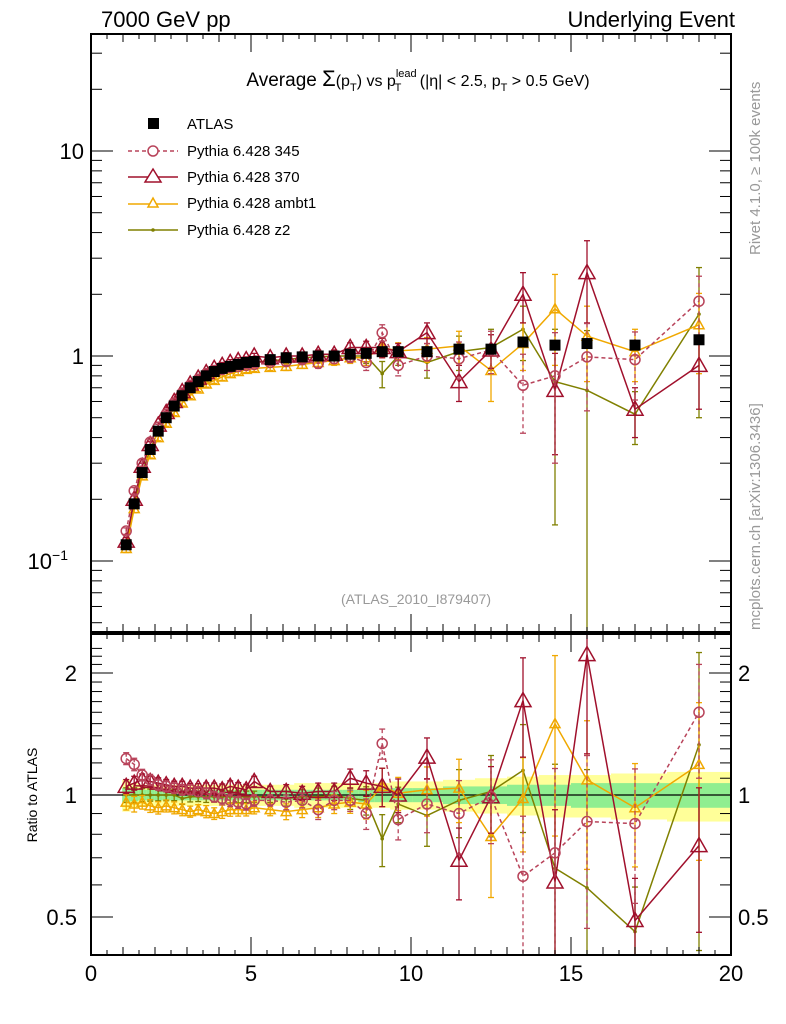  What do you see at coordinates (755, 168) in the screenshot?
I see `rivet-version-label: Rivet 4.1.0, ≥ 100k events` at bounding box center [755, 168].